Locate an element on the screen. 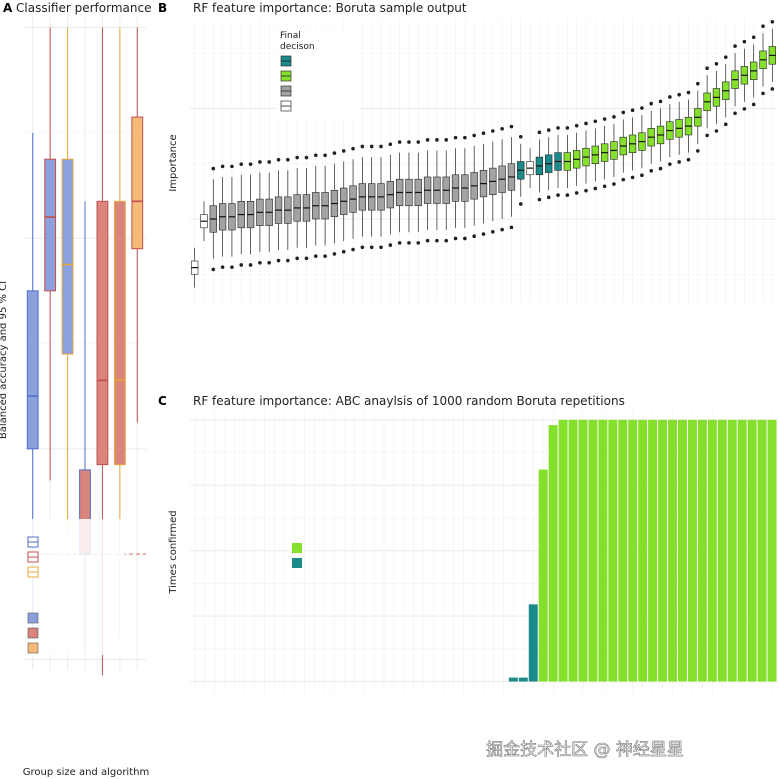  legend-title-line1: Final is located at coordinates (290, 36).